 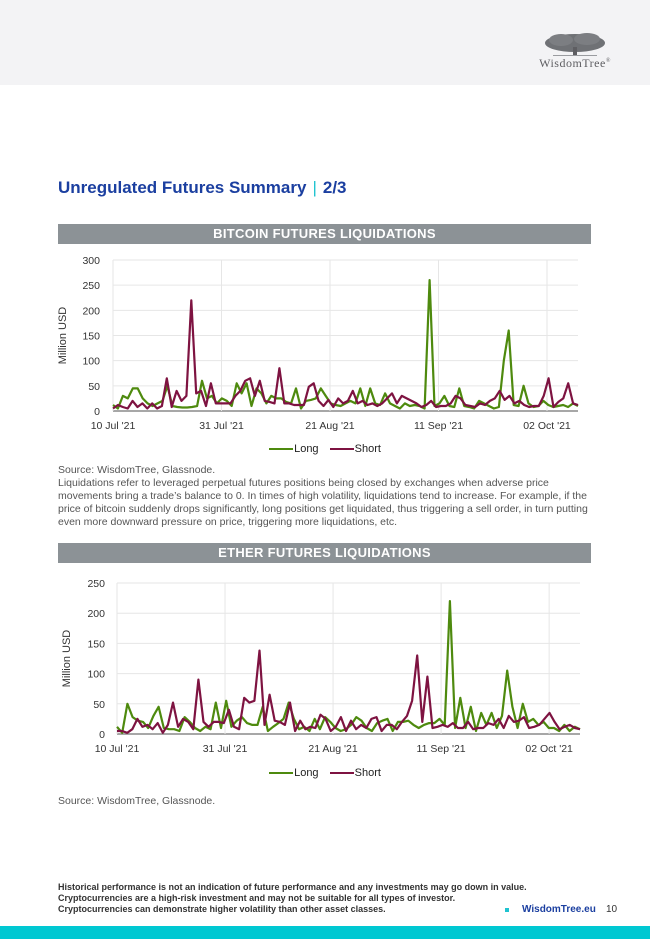 I want to click on ether-source: Source: WisdomTree, Glassnode., so click(x=137, y=801).